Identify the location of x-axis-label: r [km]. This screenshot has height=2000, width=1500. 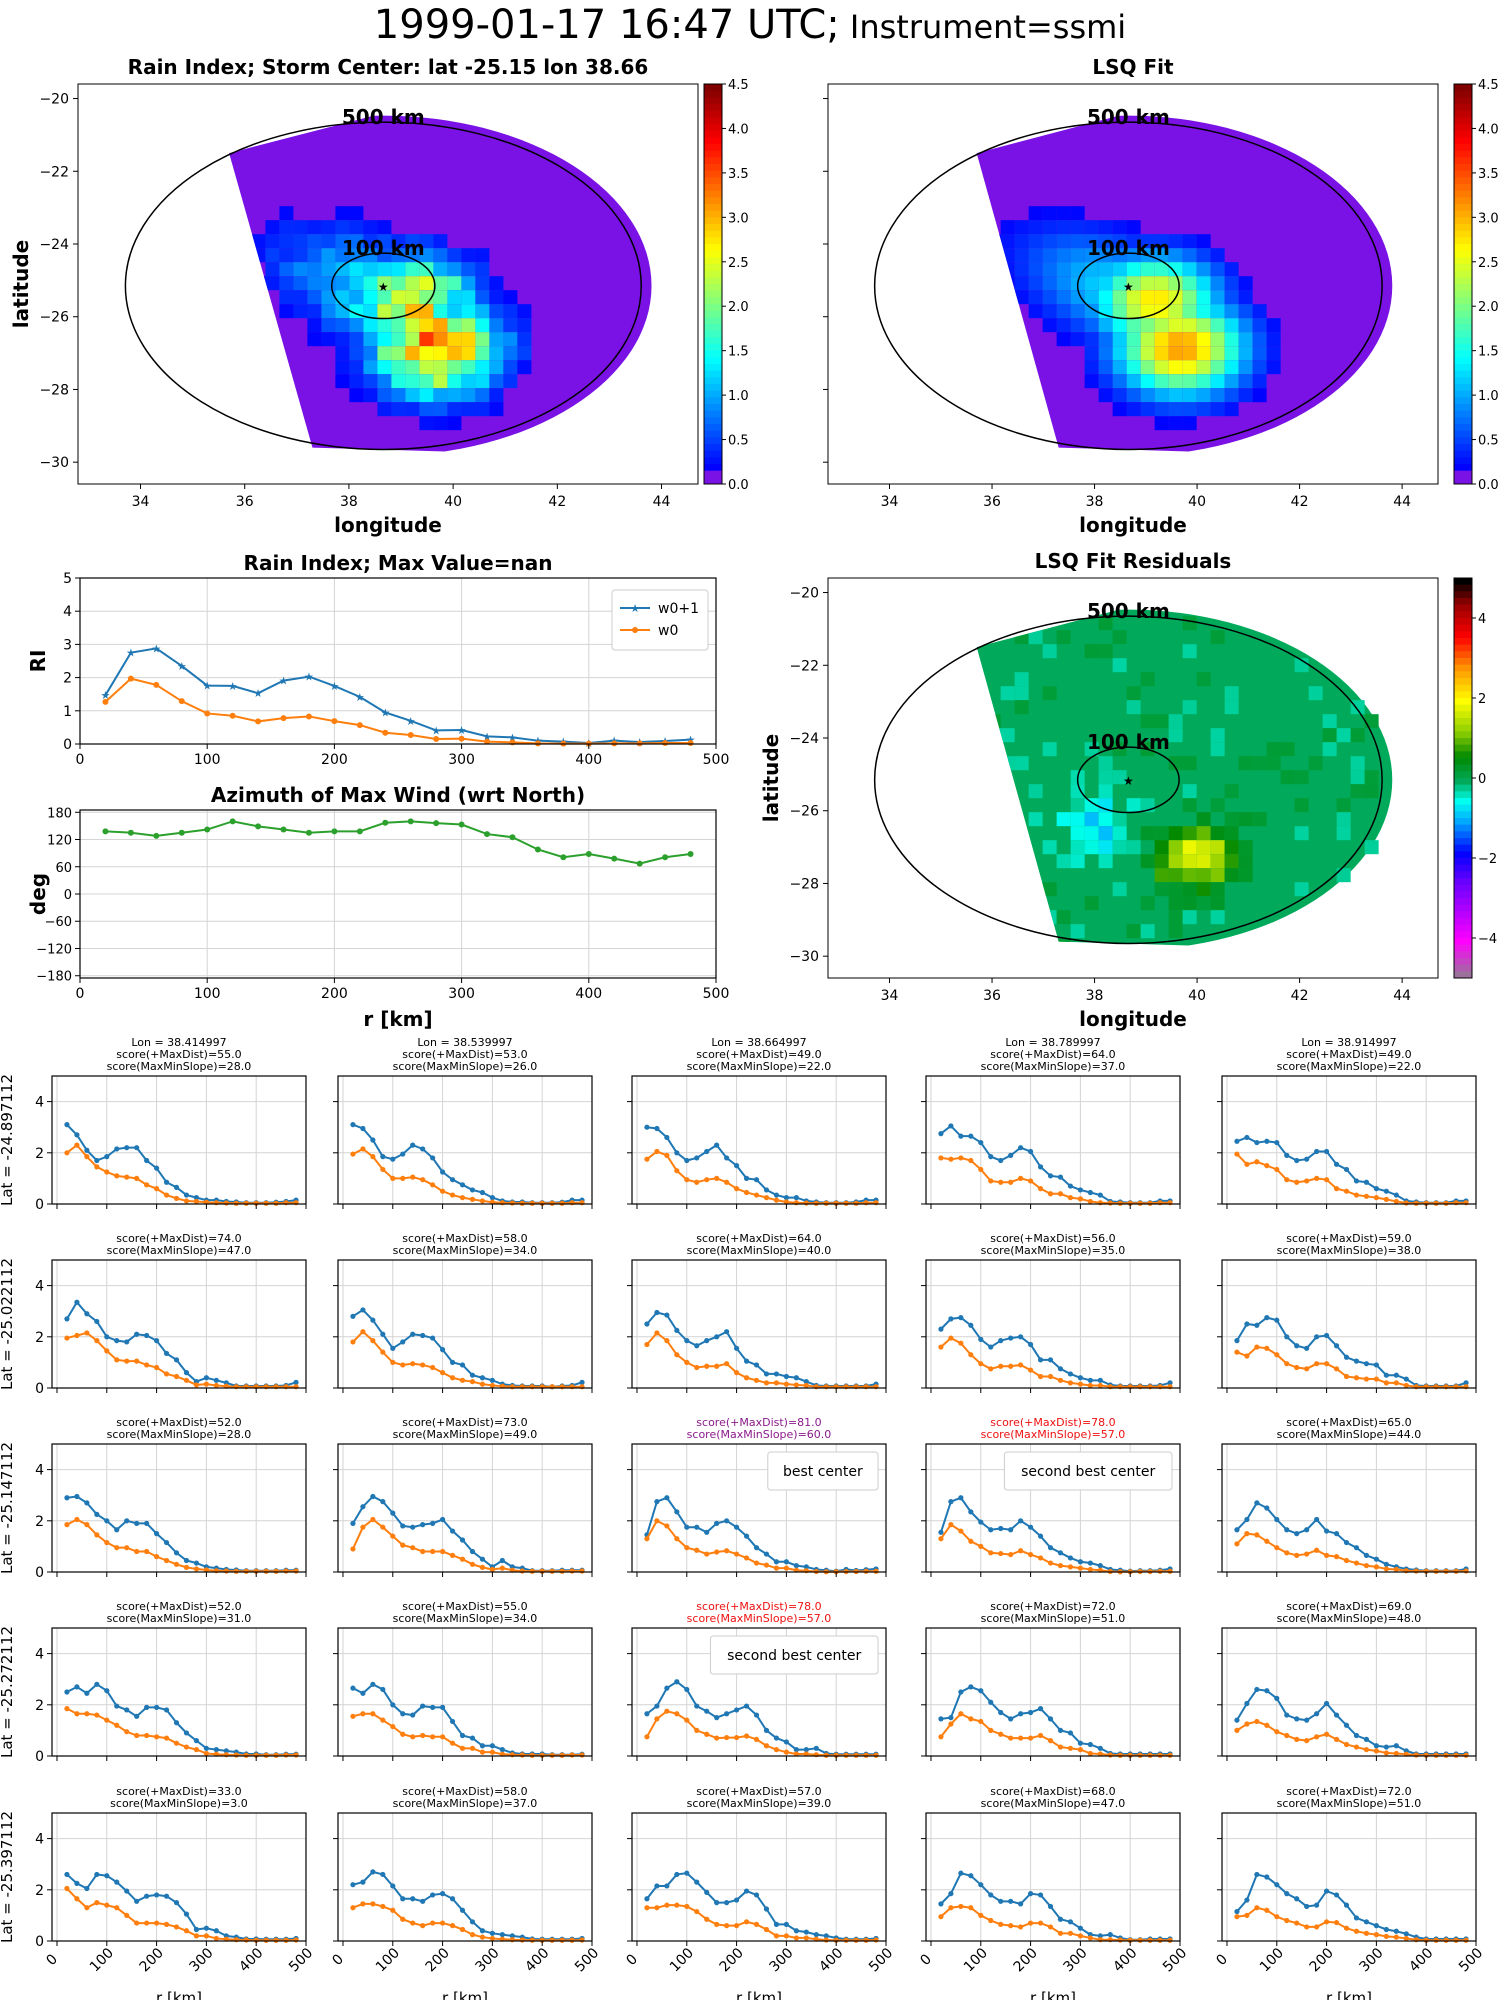
(759, 1994).